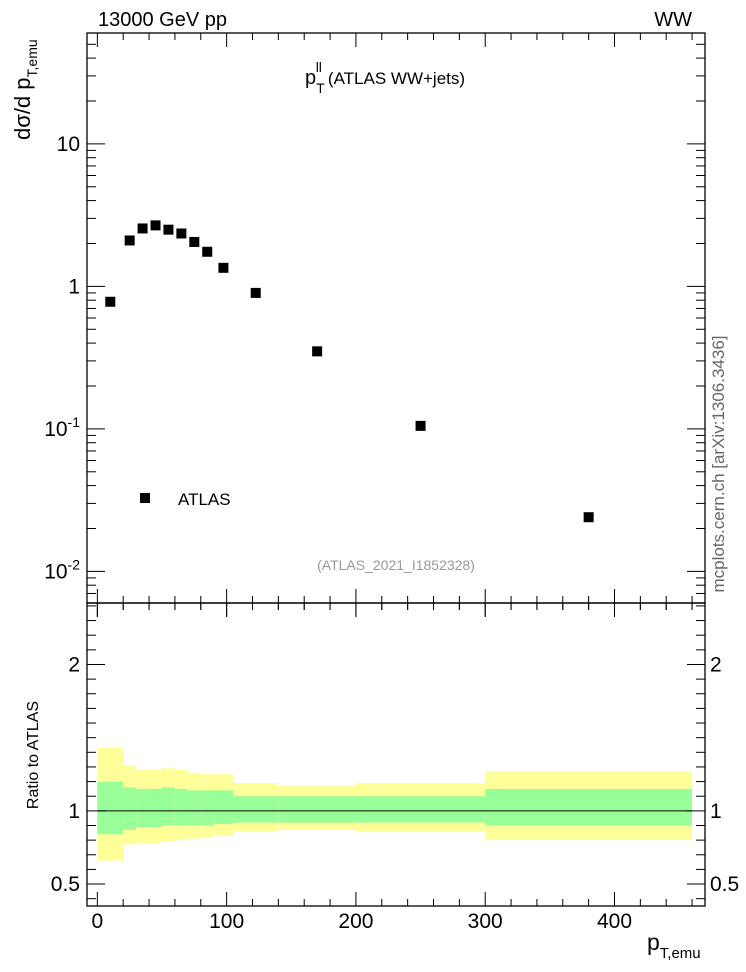 The width and height of the screenshot is (746, 972). Describe the element at coordinates (396, 78) in the screenshot. I see `plot-title-rest: (ATLAS WW+jets)` at that location.